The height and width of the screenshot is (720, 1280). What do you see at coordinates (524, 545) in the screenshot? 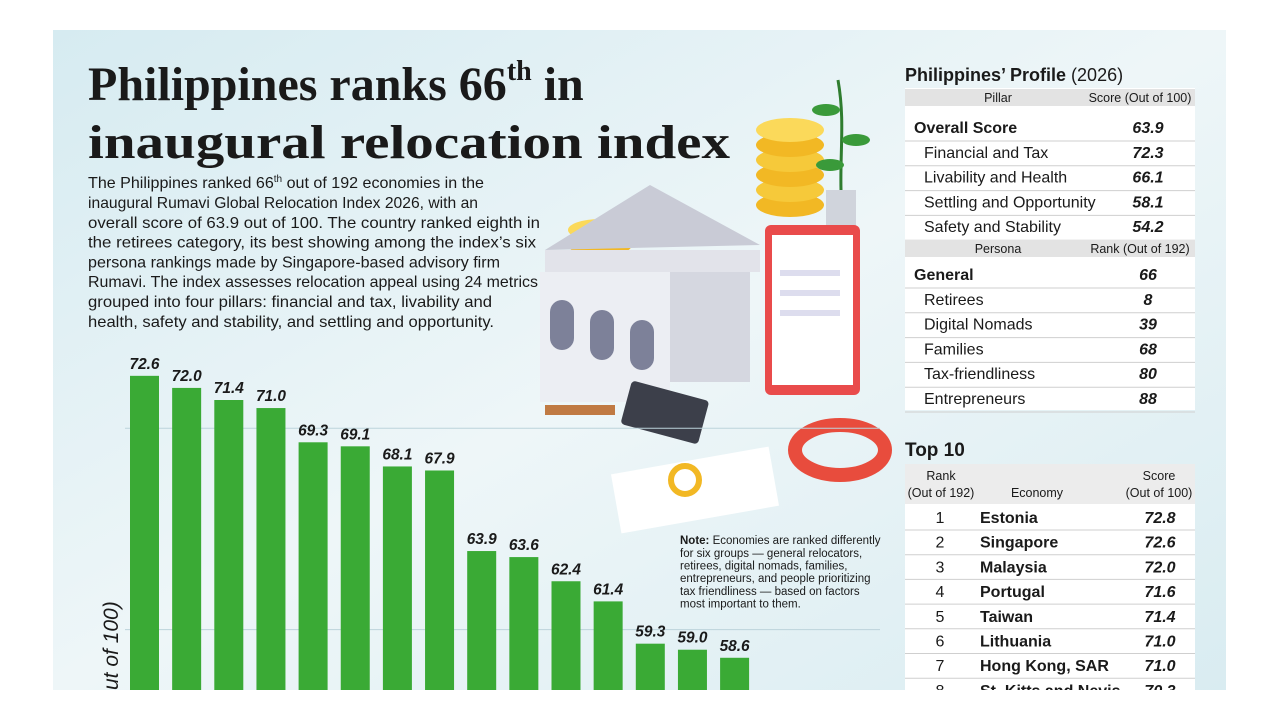
I see `value-label: 63.6` at bounding box center [524, 545].